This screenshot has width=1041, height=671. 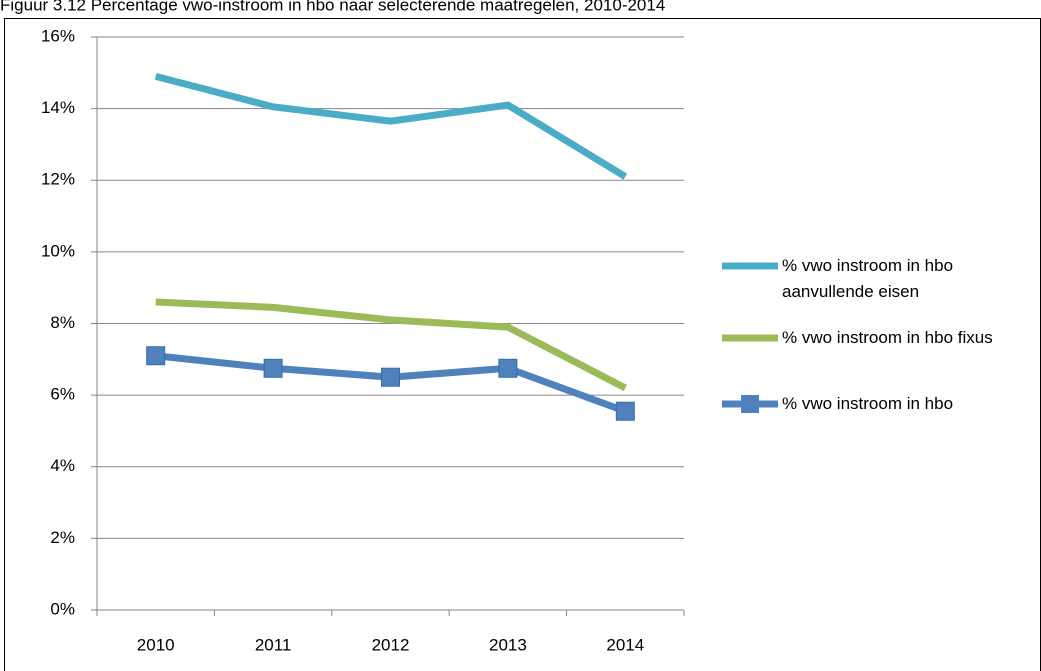 I want to click on y-tick-label: 0%, so click(x=62, y=608).